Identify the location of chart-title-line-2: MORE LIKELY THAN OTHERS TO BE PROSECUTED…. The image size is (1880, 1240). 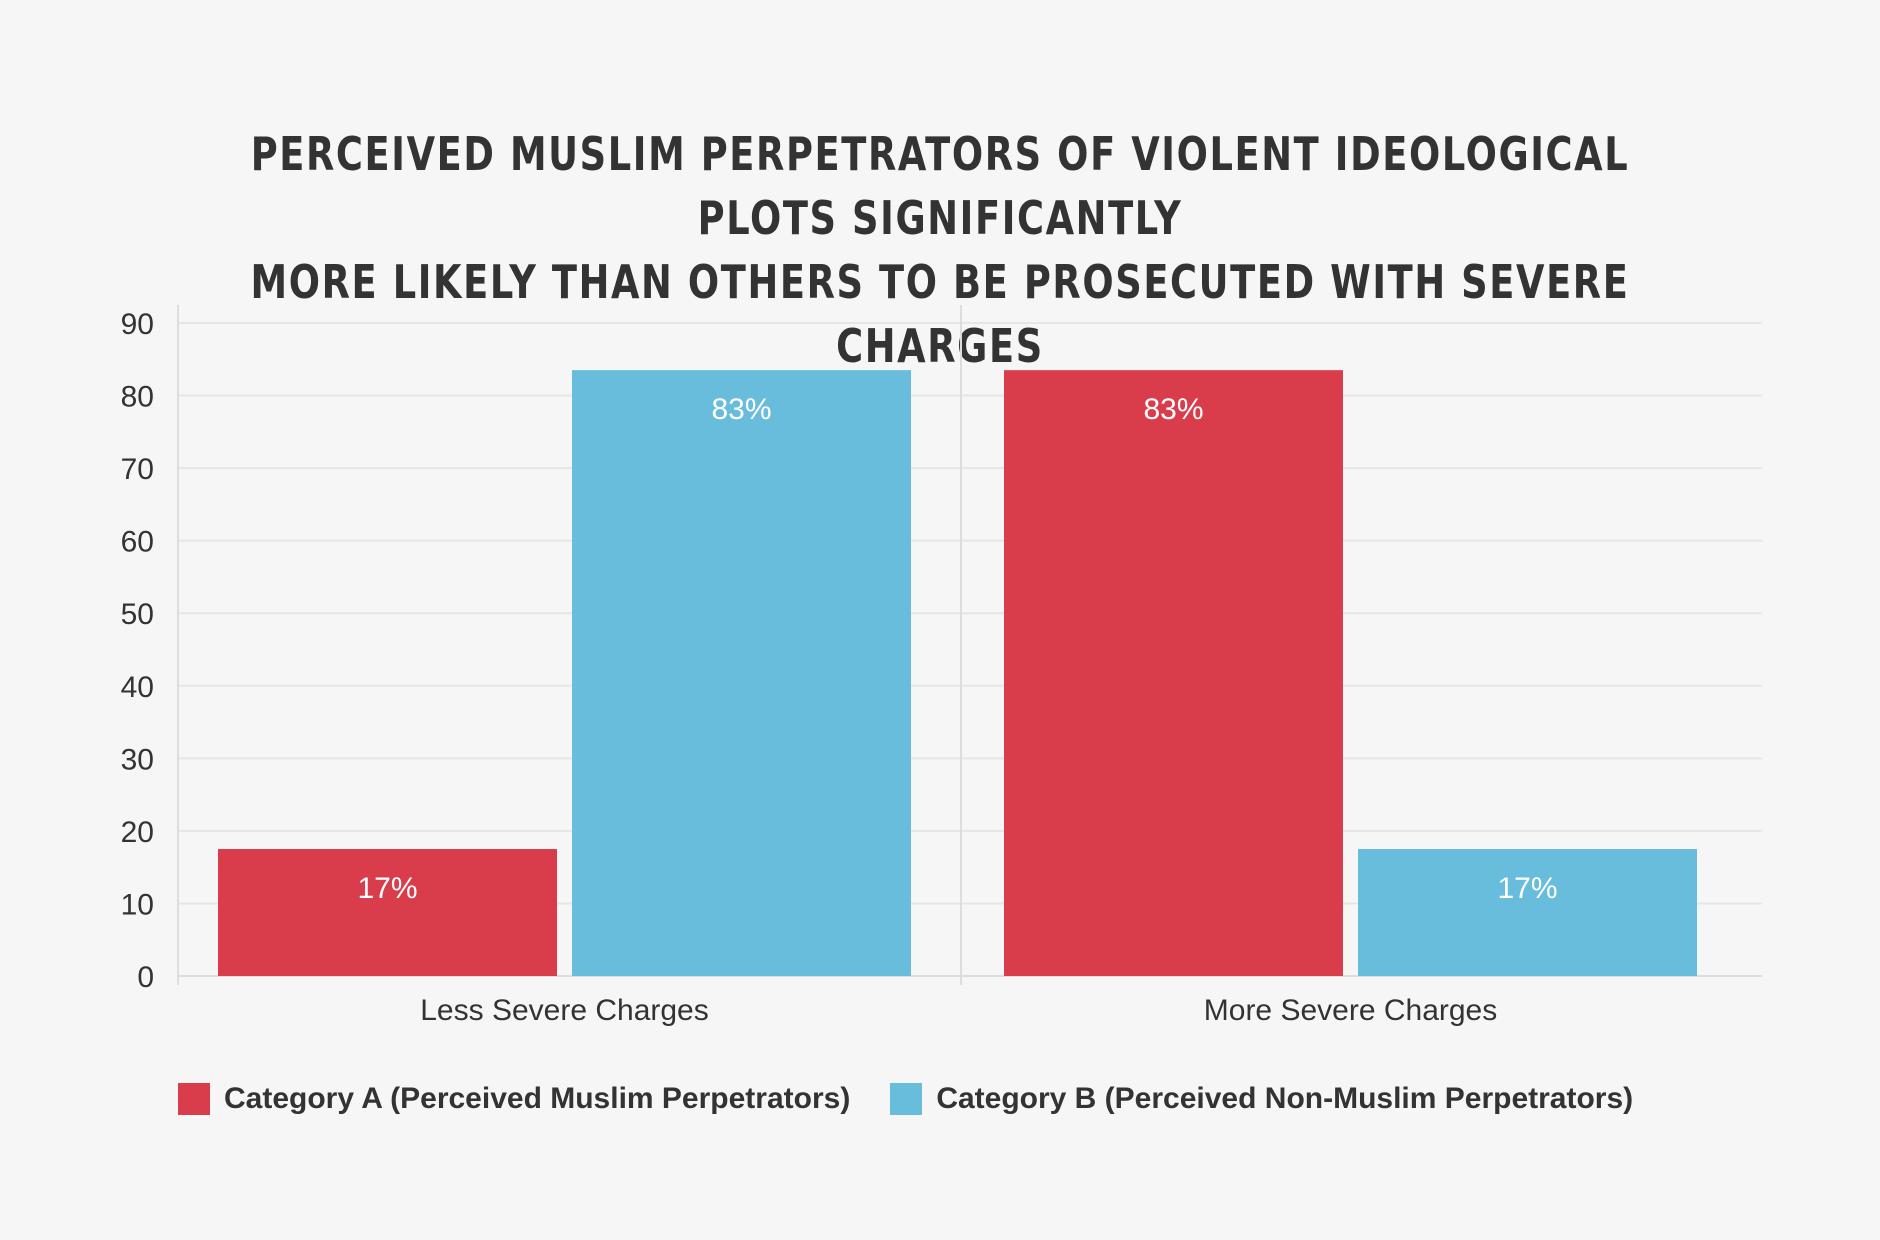
(940, 314).